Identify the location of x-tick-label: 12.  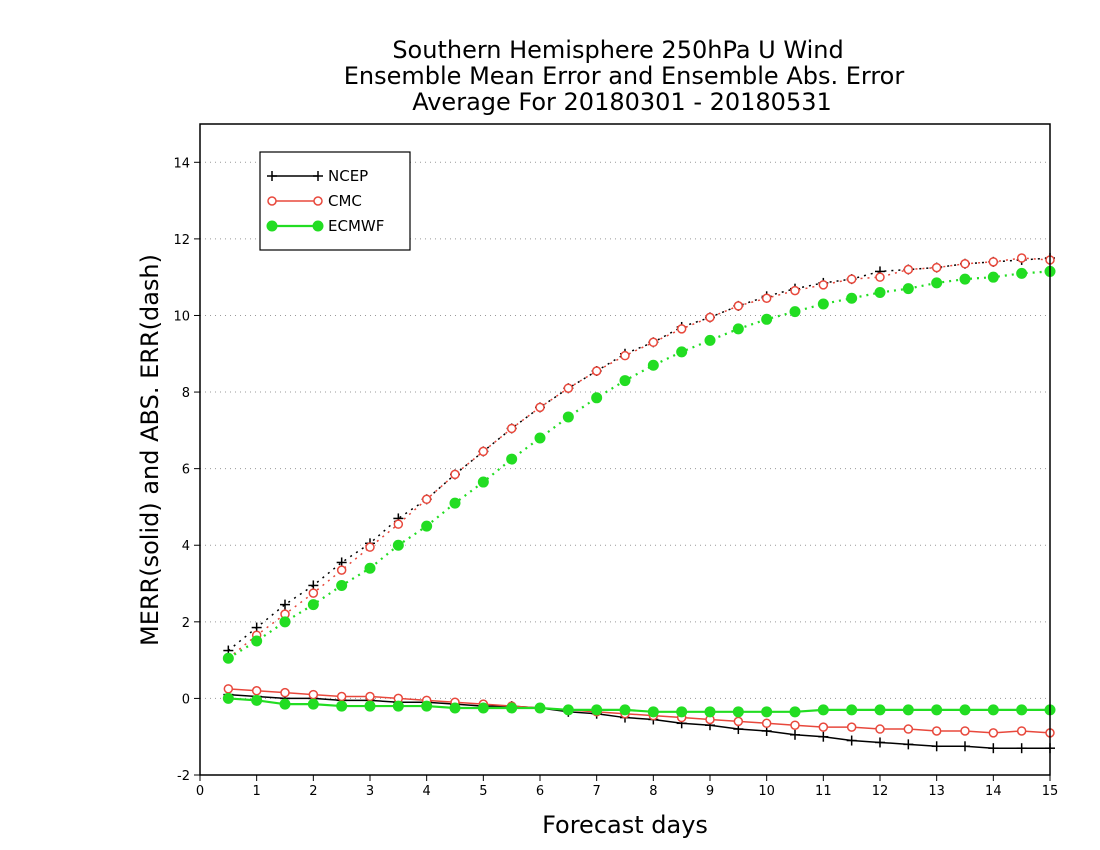
(880, 791).